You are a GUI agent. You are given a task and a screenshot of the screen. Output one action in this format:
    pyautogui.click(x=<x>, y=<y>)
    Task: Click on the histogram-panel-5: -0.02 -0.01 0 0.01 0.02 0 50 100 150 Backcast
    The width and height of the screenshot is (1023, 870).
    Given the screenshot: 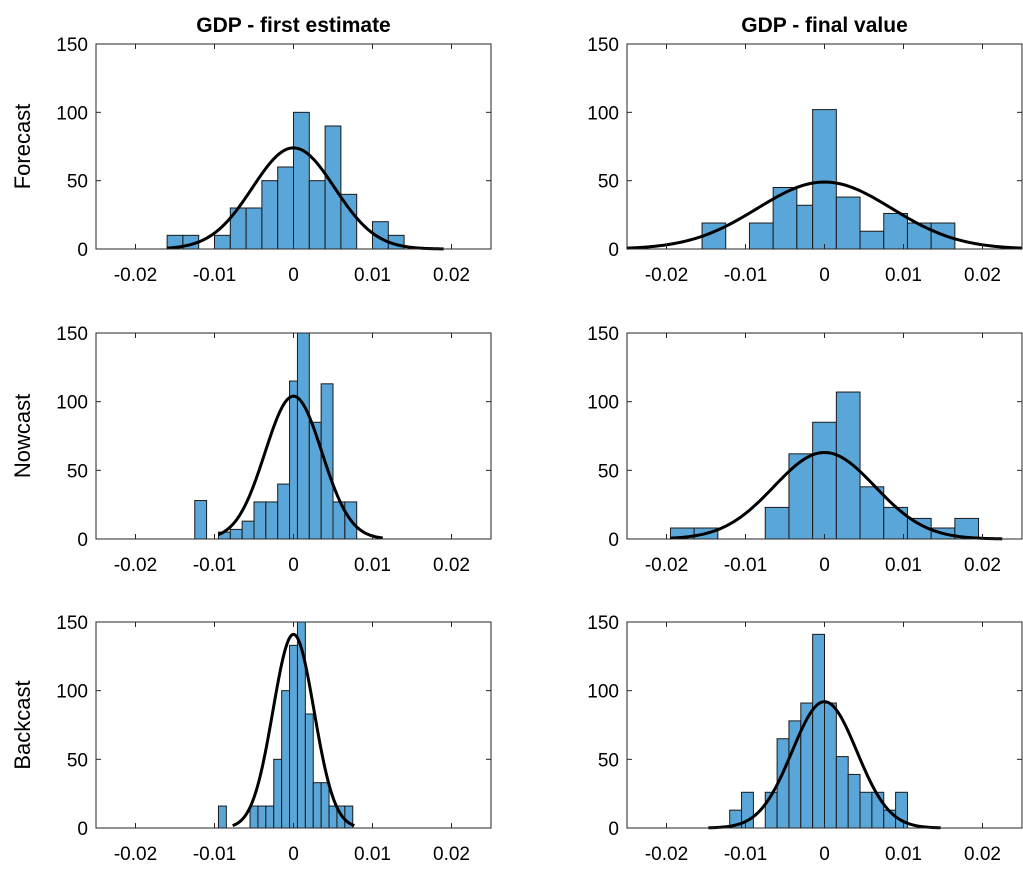 What is the action you would take?
    pyautogui.click(x=251, y=739)
    